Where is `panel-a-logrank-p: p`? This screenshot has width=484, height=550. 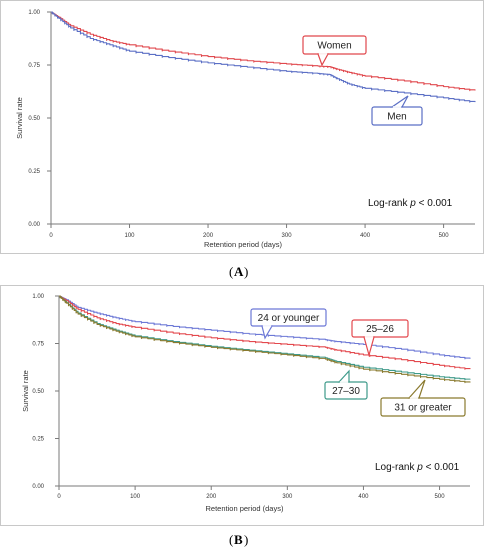 panel-a-logrank-p: p is located at coordinates (413, 203).